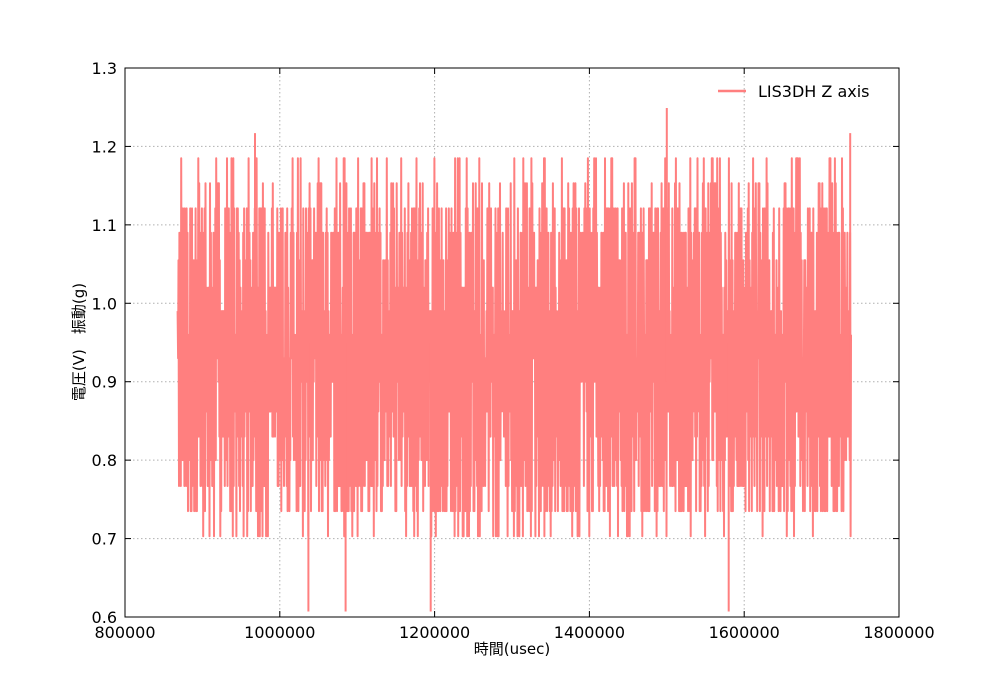 The height and width of the screenshot is (686, 999). I want to click on y-tick-label: 1.2, so click(104, 146).